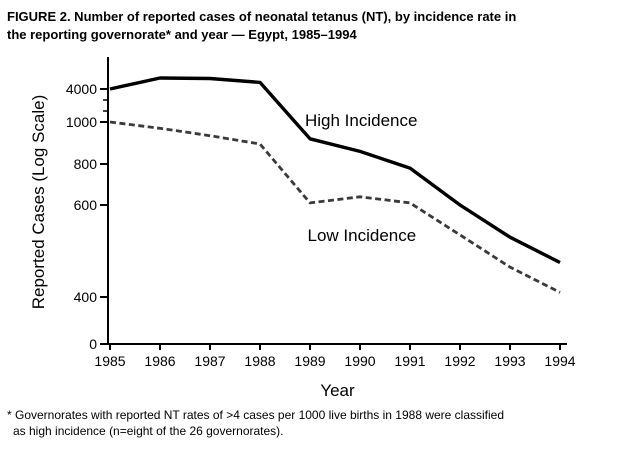 The image size is (633, 456). I want to click on x-tick-label: 1987, so click(209, 361).